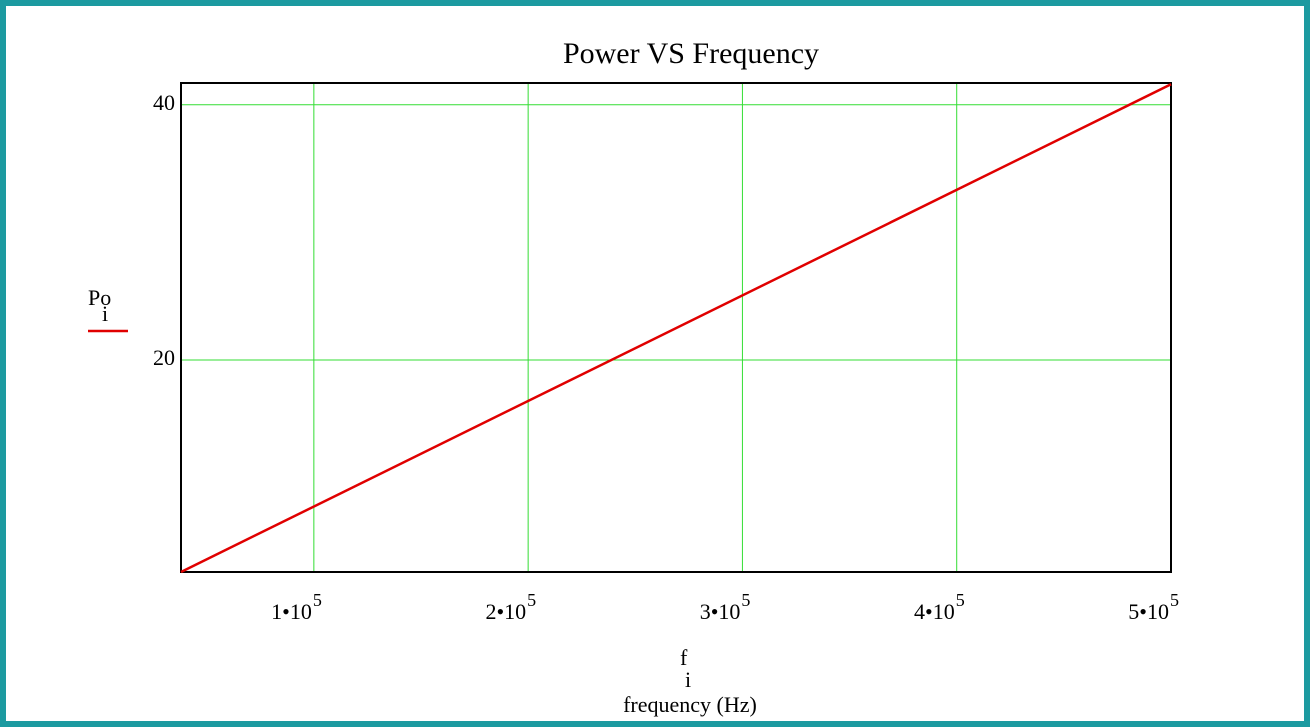 Image resolution: width=1310 pixels, height=727 pixels. Describe the element at coordinates (720, 611) in the screenshot. I see `x-tick-label: 3•10` at that location.